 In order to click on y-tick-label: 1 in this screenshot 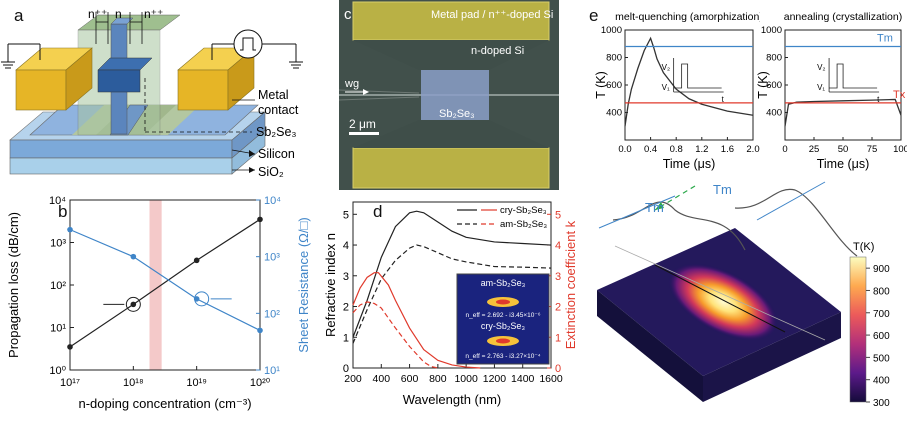, I will do `click(346, 338)`.